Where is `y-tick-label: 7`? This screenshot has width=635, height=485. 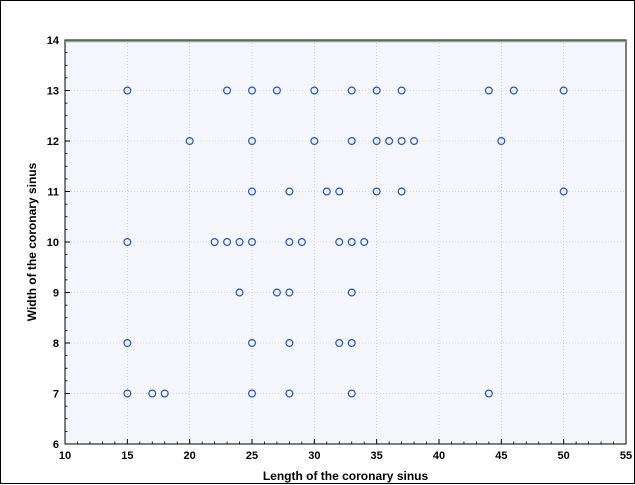 y-tick-label: 7 is located at coordinates (56, 395).